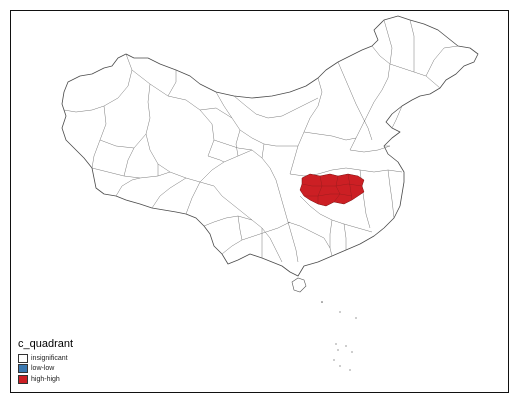 This screenshot has width=519, height=400. I want to click on legend-item-low-low: low-low, so click(45, 369).